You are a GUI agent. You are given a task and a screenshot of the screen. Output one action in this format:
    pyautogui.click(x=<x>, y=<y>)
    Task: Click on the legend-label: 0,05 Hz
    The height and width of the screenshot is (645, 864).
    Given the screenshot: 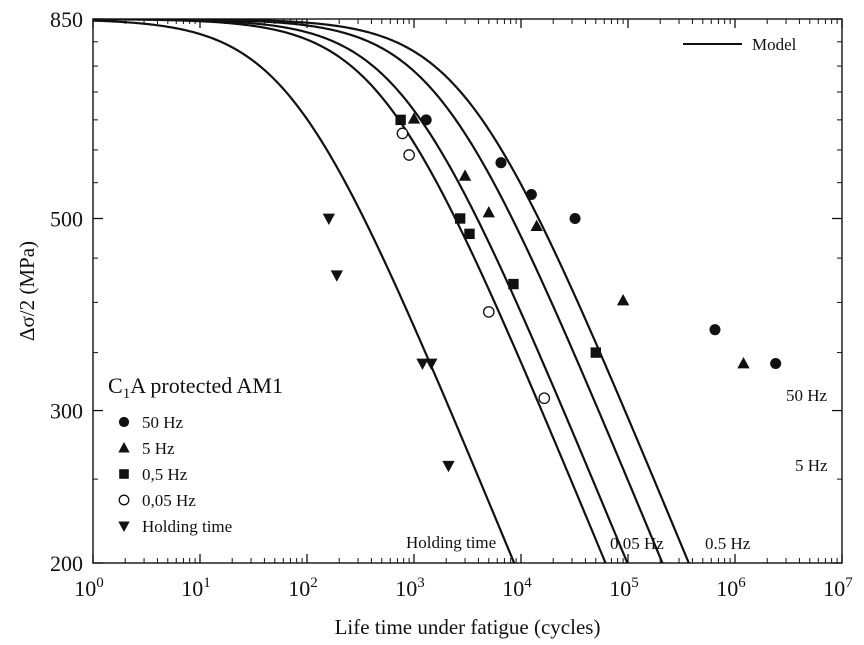 What is the action you would take?
    pyautogui.click(x=169, y=500)
    